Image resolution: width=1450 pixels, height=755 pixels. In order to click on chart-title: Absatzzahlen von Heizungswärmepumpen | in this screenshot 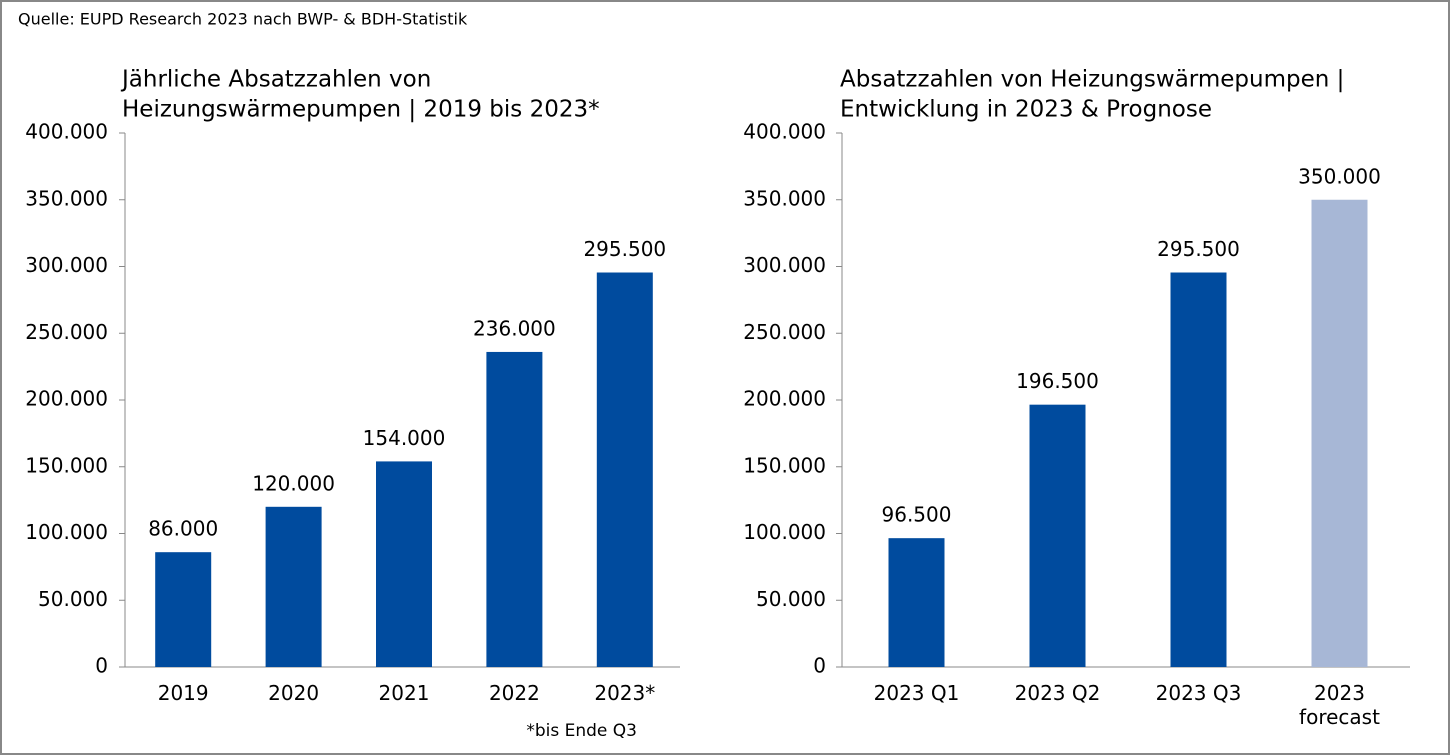, I will do `click(1092, 80)`.